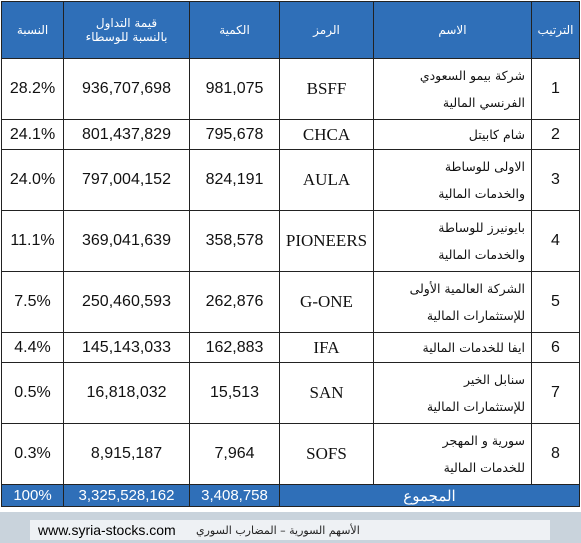  Describe the element at coordinates (32, 495) in the screenshot. I see `total-percent: 100%` at that location.